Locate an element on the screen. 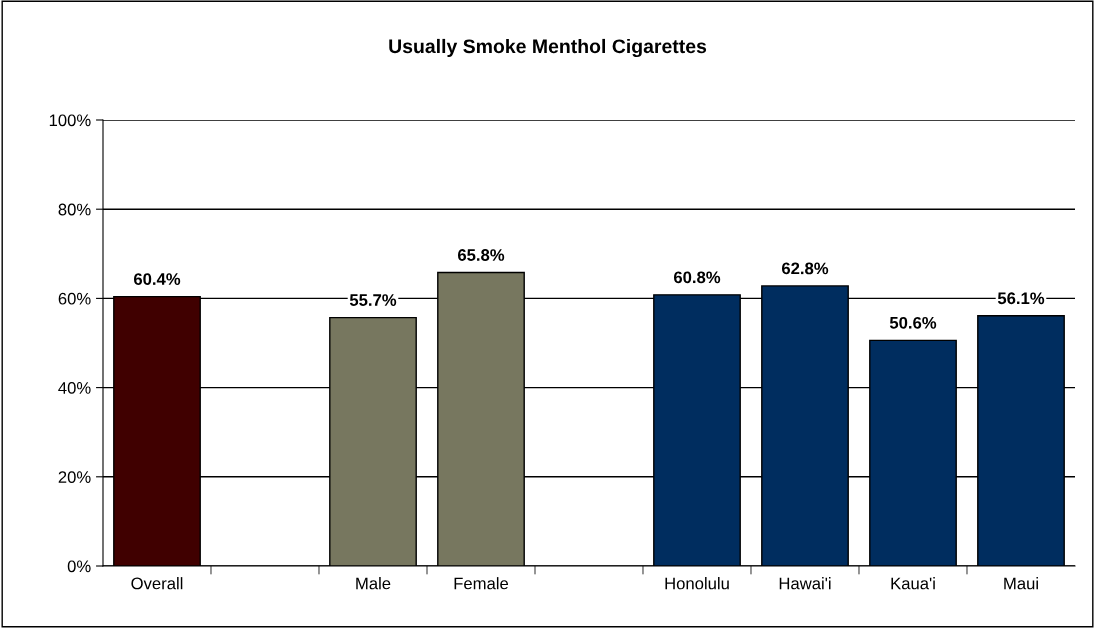 The image size is (1095, 628). data-label: 55.7% is located at coordinates (373, 300).